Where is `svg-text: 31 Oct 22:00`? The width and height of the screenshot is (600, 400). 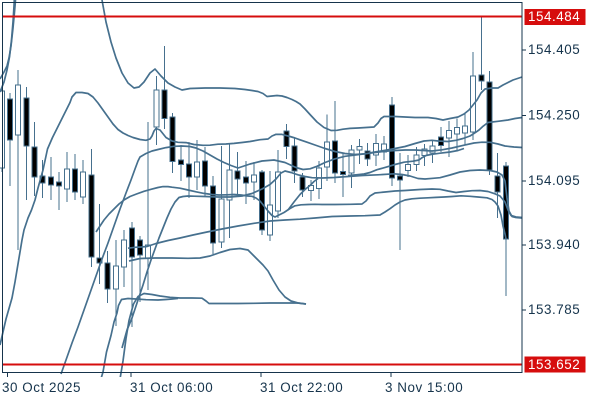
svg-text: 31 Oct 22:00 is located at coordinates (301, 387).